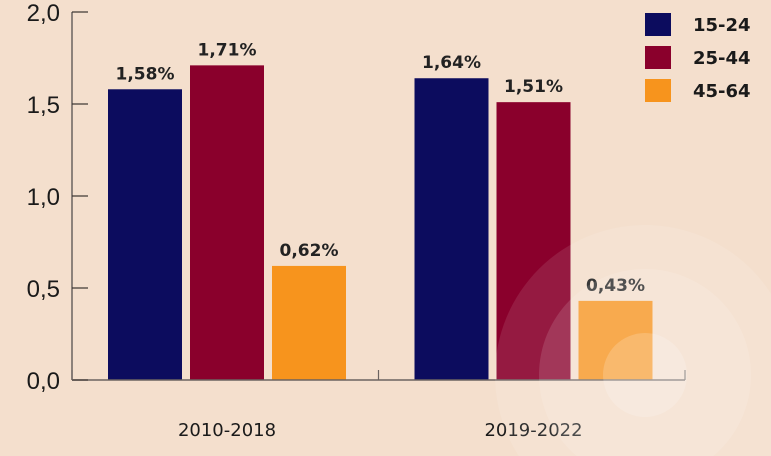 This screenshot has width=771, height=456. What do you see at coordinates (145, 234) in the screenshot?
I see `bar-15-24-2010-2018` at bounding box center [145, 234].